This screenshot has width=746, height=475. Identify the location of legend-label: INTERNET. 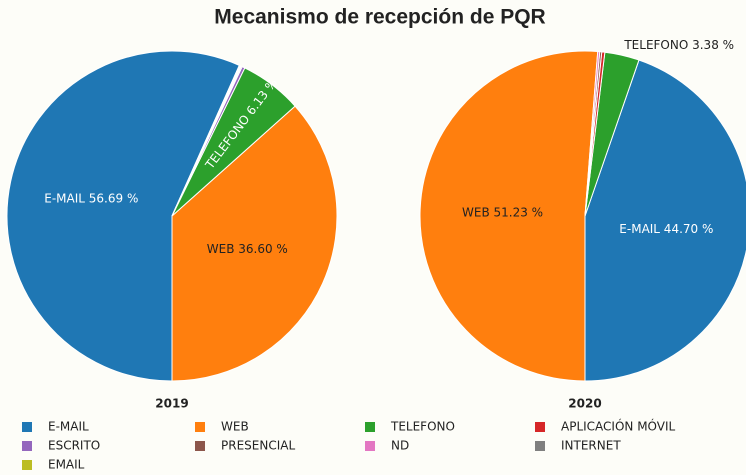
(591, 446).